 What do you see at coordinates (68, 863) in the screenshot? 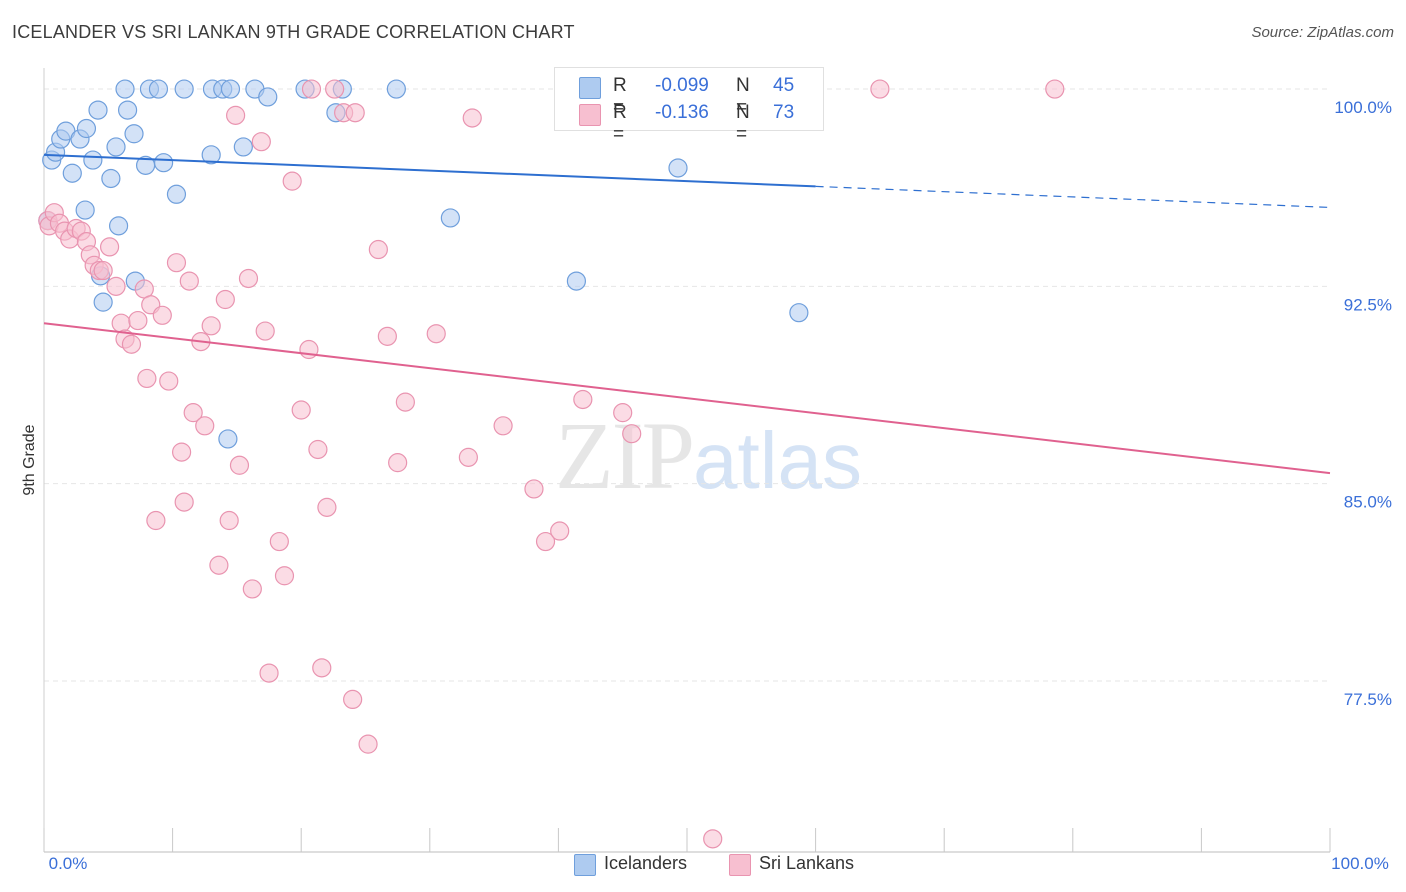
I see `x-tick-label-left: 0.0%` at bounding box center [68, 863].